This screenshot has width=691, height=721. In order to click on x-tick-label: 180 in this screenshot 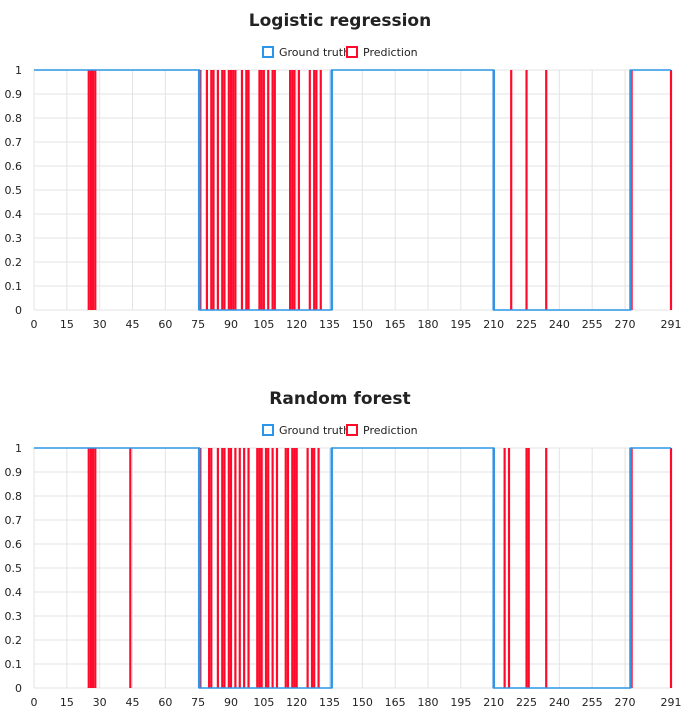, I will do `click(428, 702)`.